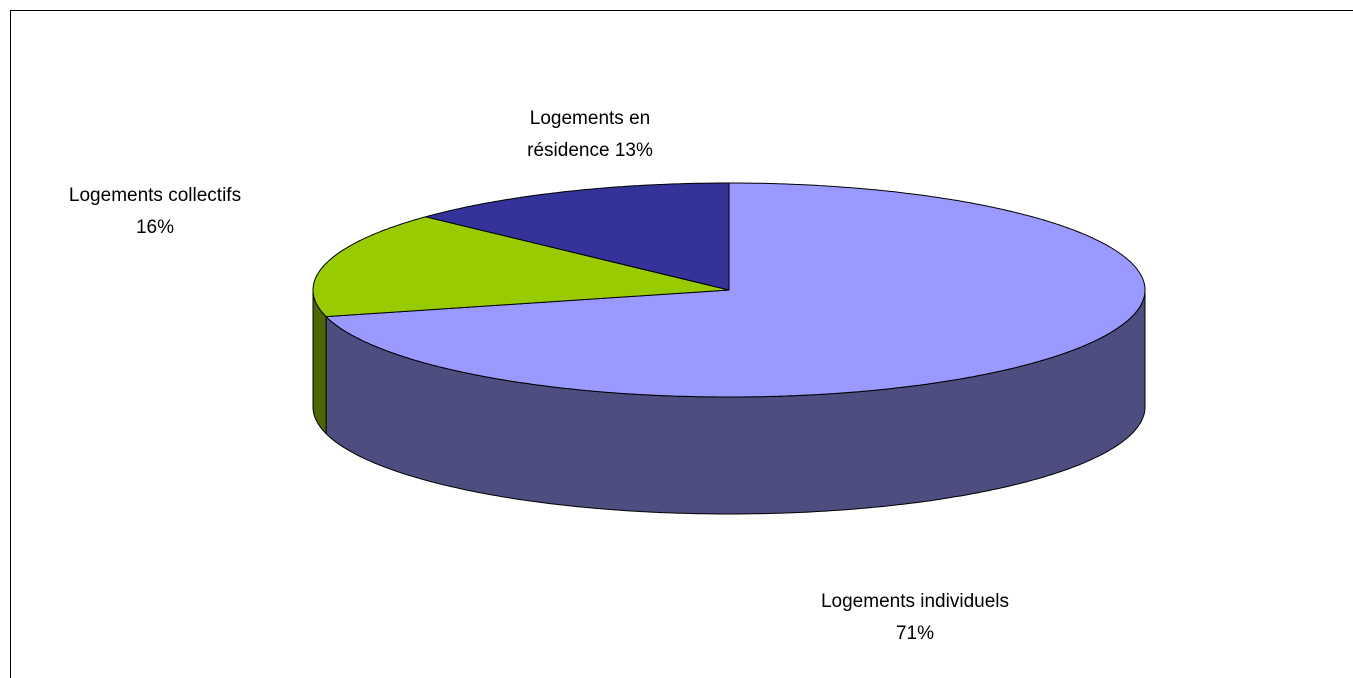 Image resolution: width=1353 pixels, height=678 pixels. I want to click on data-label: Logements en résidence 13%, so click(590, 135).